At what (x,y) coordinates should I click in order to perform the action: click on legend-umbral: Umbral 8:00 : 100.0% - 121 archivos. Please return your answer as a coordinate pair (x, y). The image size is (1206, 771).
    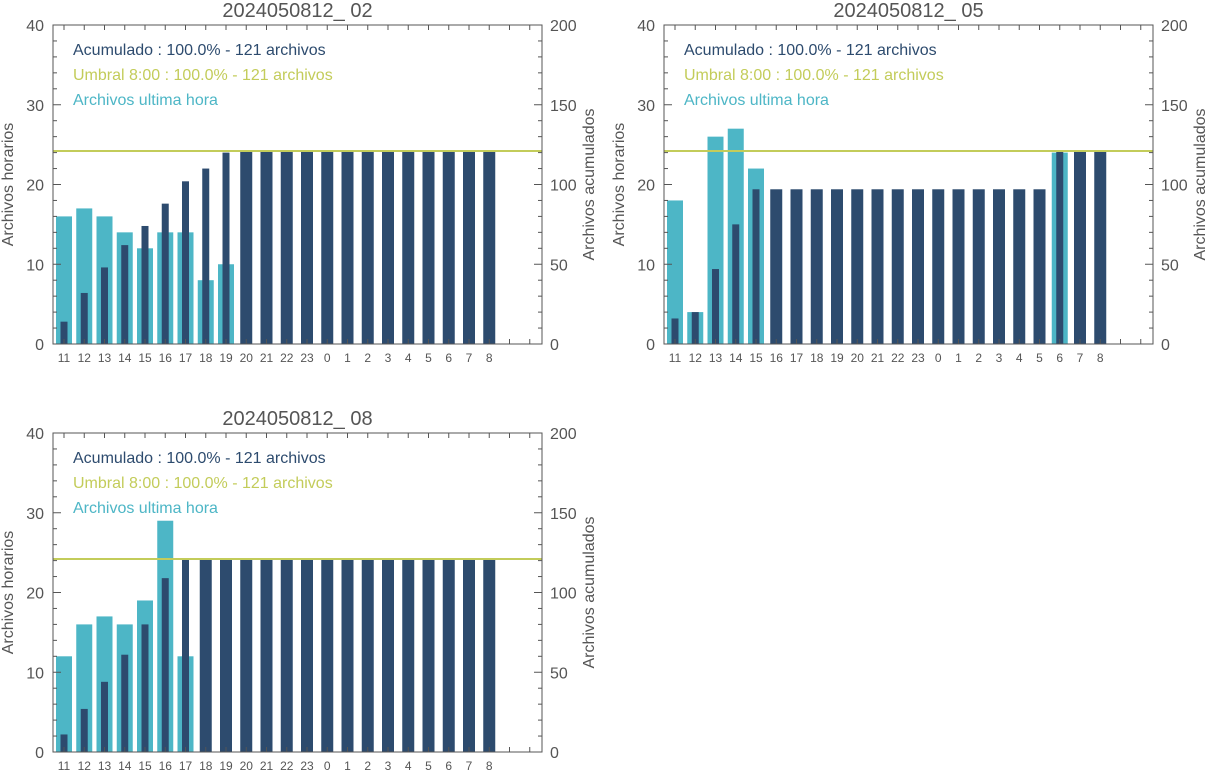
    Looking at the image, I should click on (203, 75).